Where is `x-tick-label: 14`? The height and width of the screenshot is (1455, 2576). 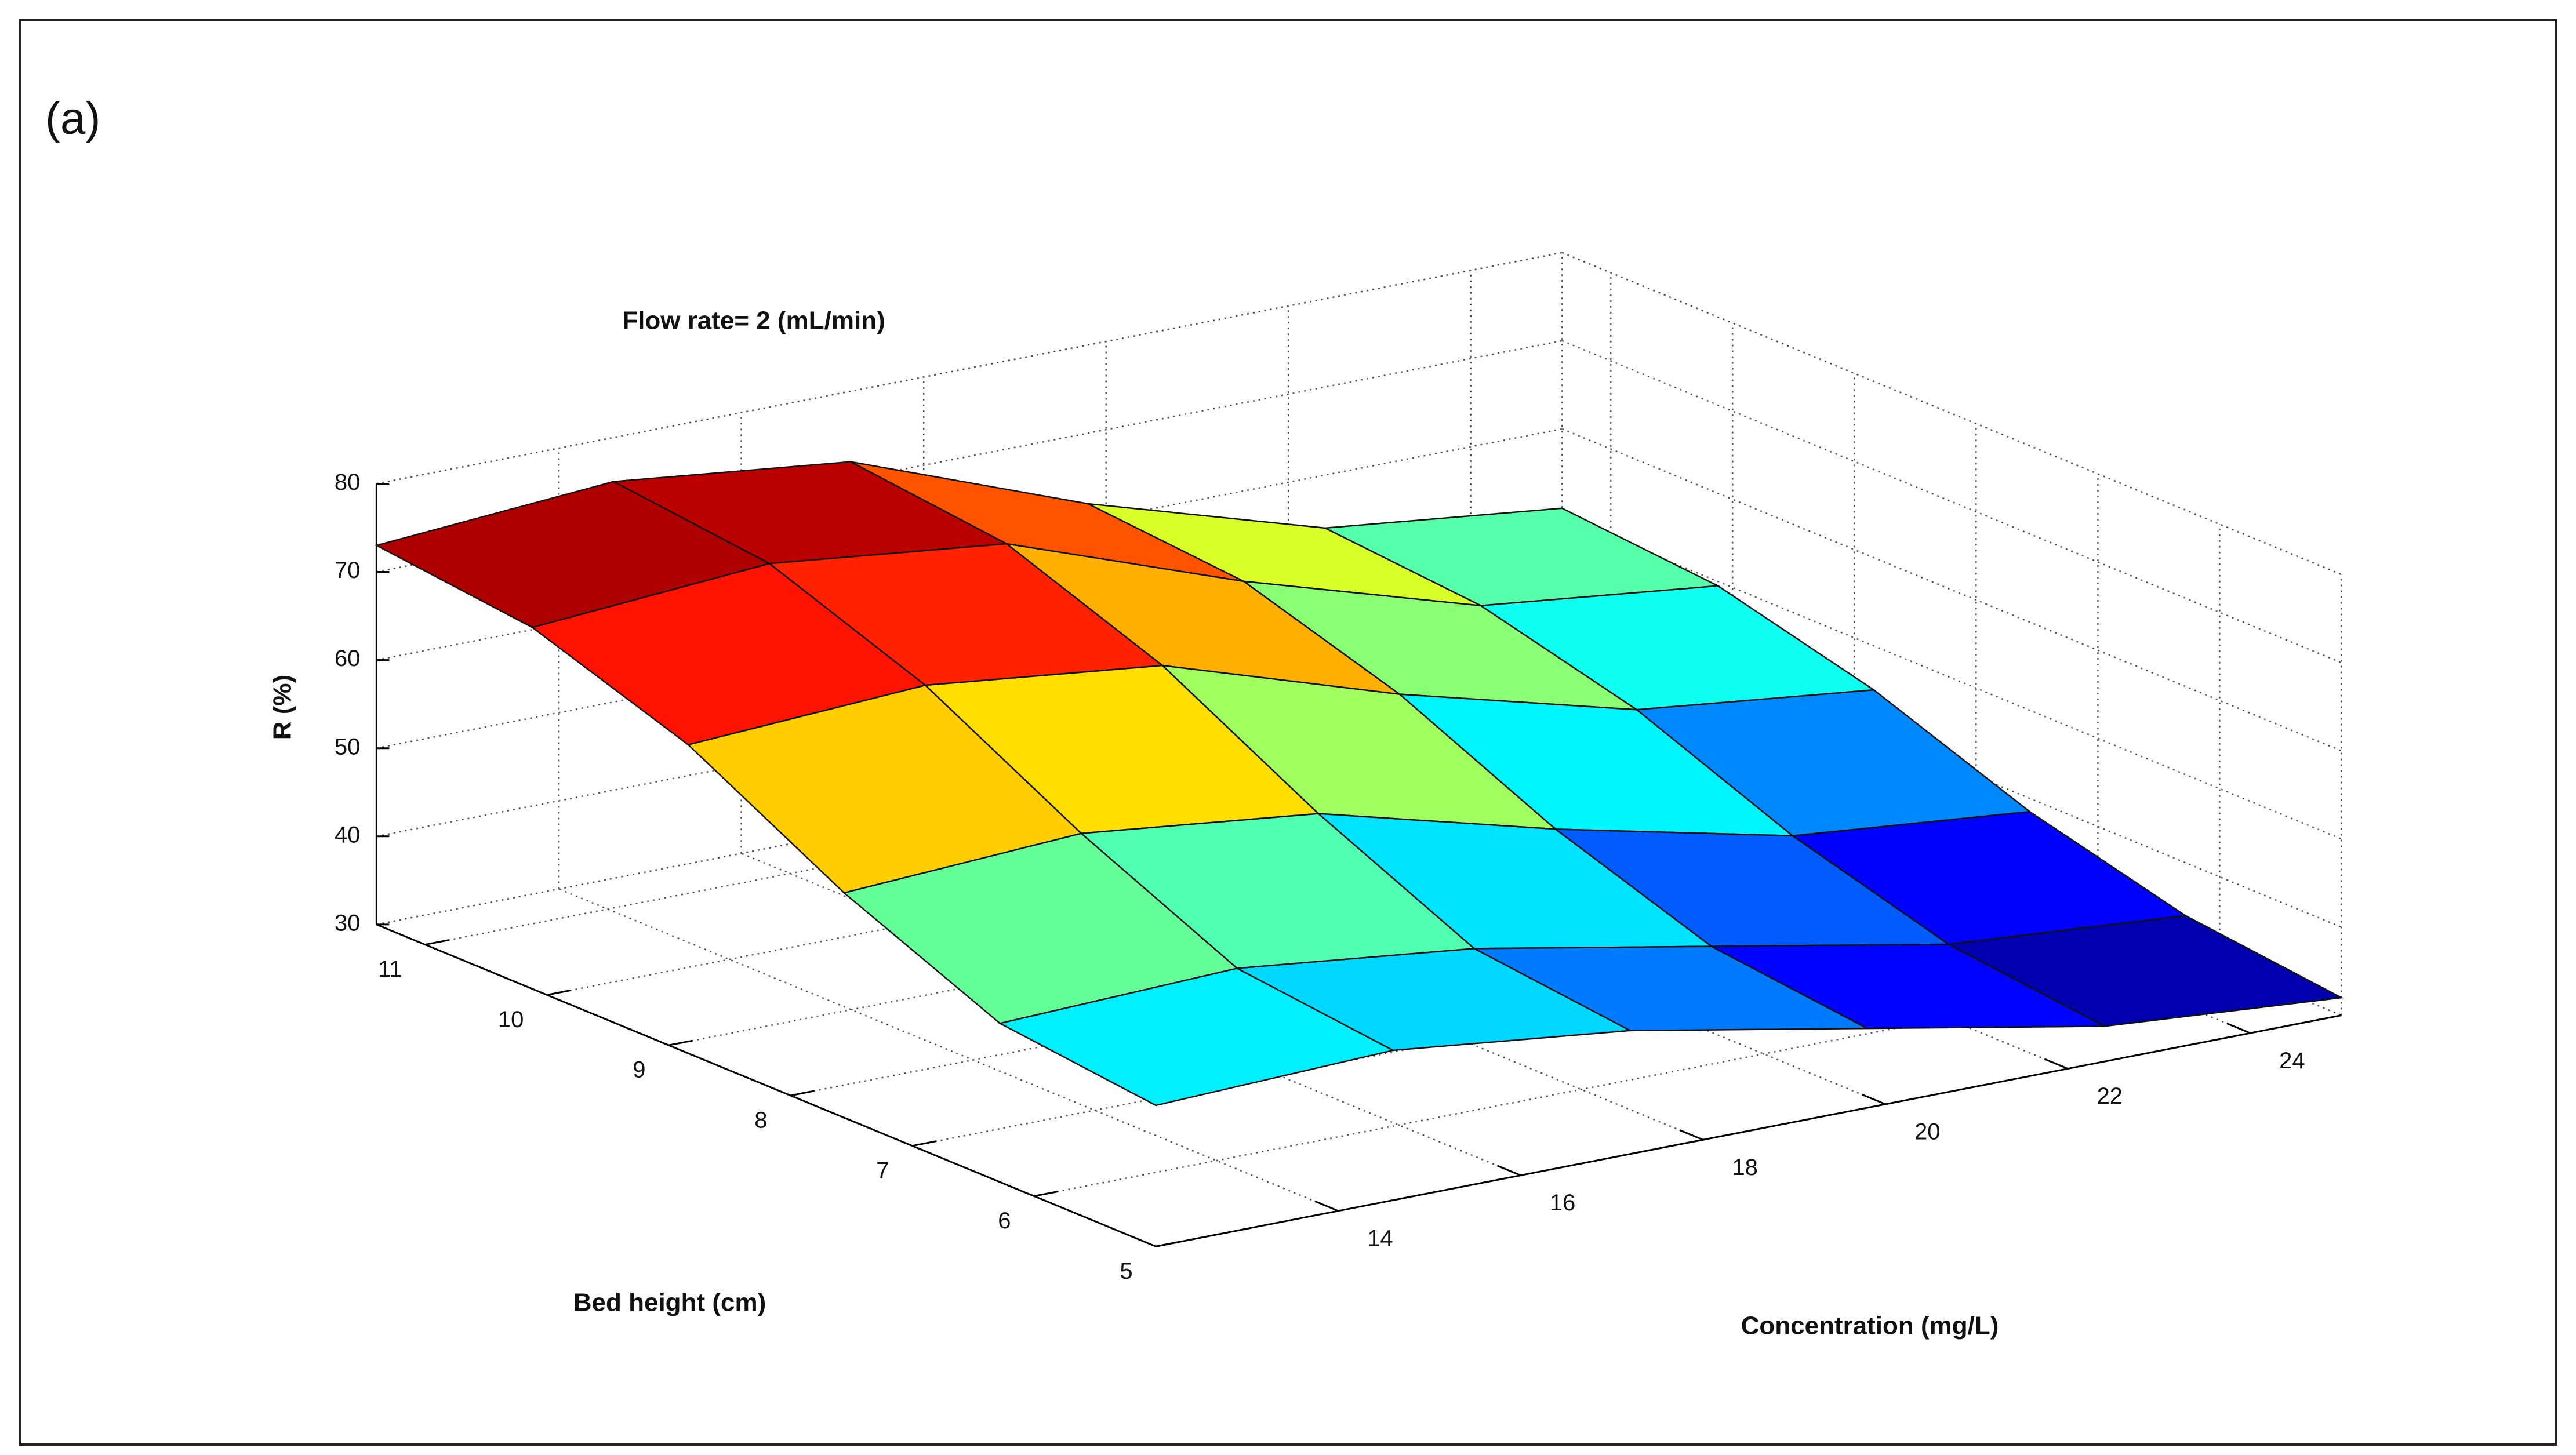
x-tick-label: 14 is located at coordinates (1380, 1238).